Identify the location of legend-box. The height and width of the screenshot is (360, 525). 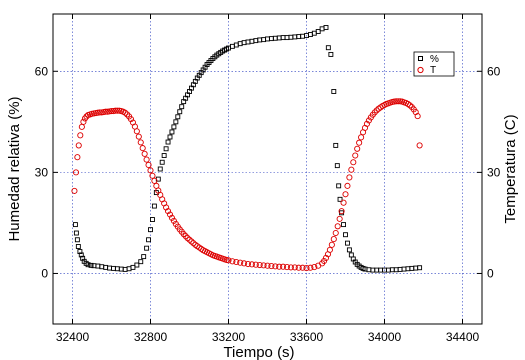
(434, 64).